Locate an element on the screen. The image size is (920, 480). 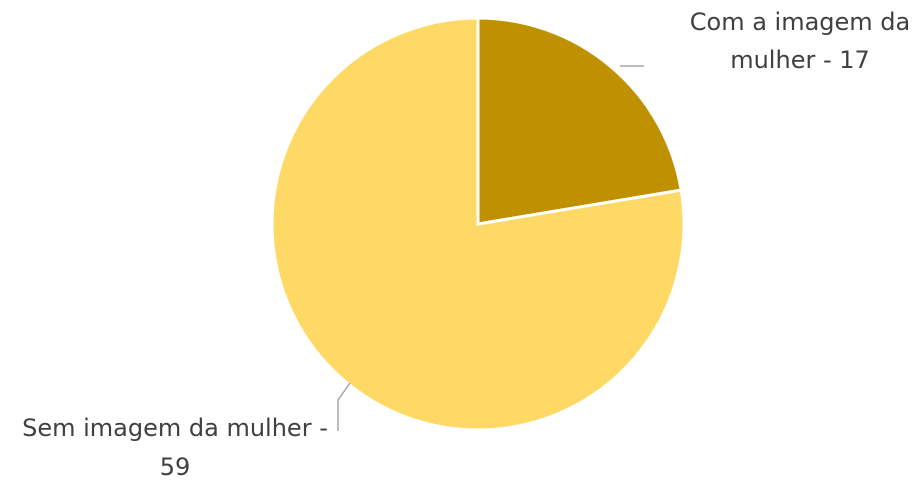
slice-label-line: Sem imagem da mulher - is located at coordinates (175, 428).